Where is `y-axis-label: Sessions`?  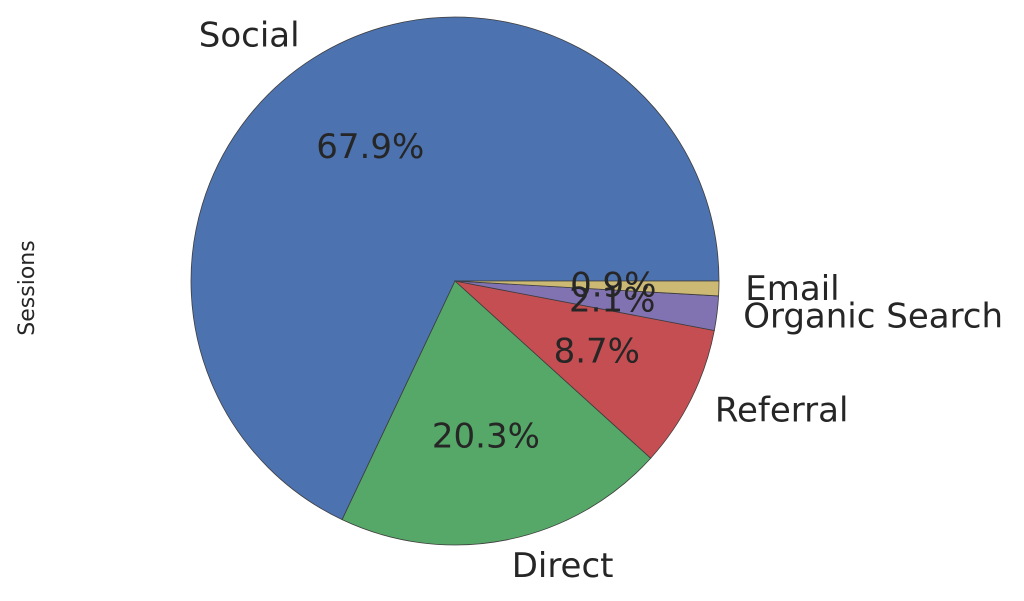 y-axis-label: Sessions is located at coordinates (27, 287).